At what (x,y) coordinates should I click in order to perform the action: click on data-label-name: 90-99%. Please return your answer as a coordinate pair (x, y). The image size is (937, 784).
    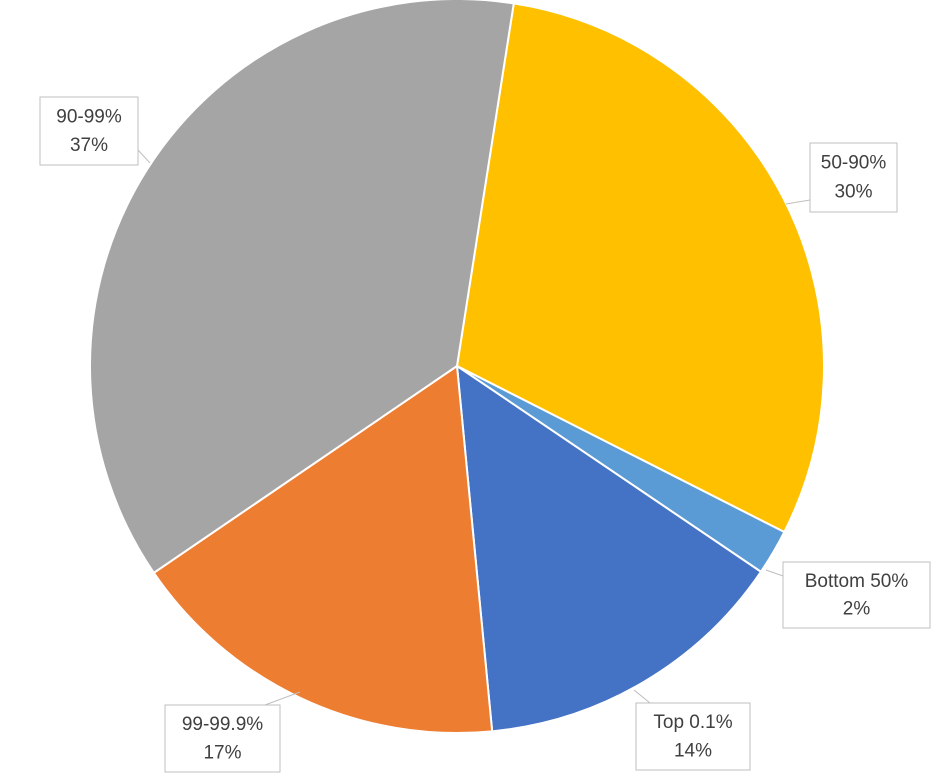
    Looking at the image, I should click on (89, 116).